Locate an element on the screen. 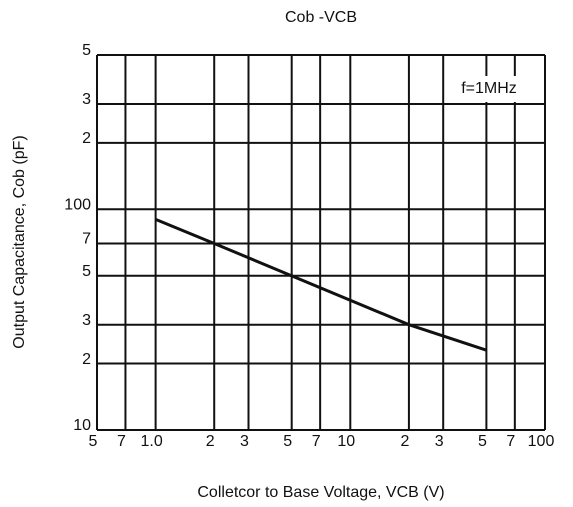  x-tick-label: 10 is located at coordinates (346, 441).